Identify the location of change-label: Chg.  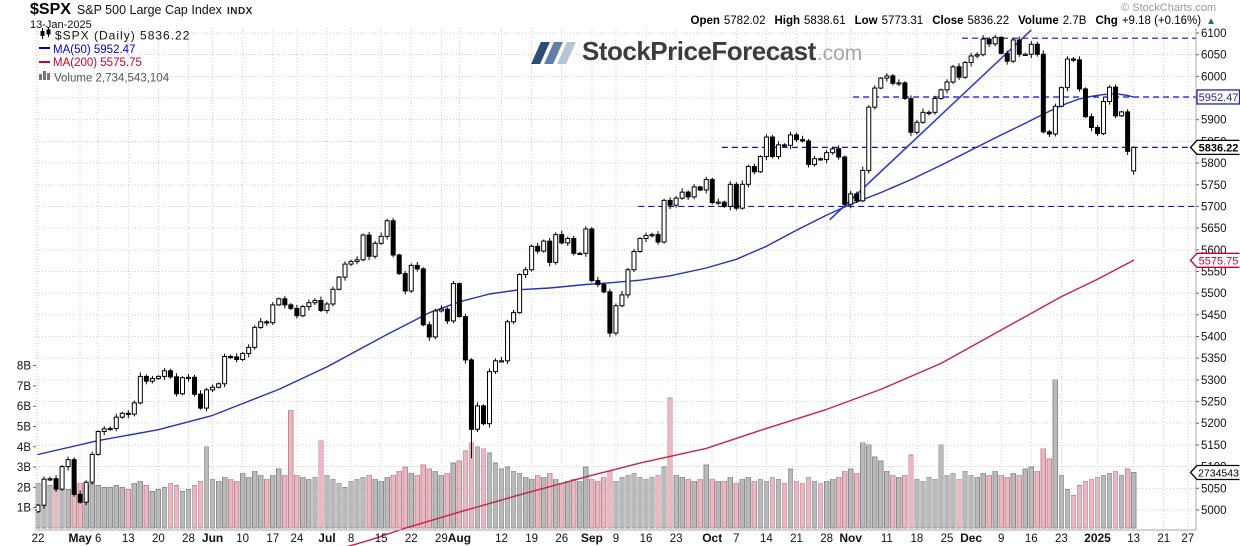
(1106, 21).